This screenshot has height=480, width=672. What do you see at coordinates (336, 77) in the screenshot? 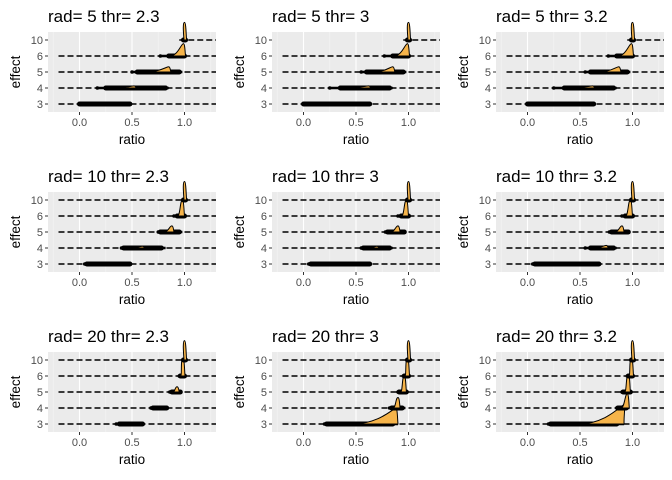
I see `facet-panel-1: rad= 5 thr= 3 3 4 5 6 10 0.0 0.5 1.0 ratio effect` at bounding box center [336, 77].